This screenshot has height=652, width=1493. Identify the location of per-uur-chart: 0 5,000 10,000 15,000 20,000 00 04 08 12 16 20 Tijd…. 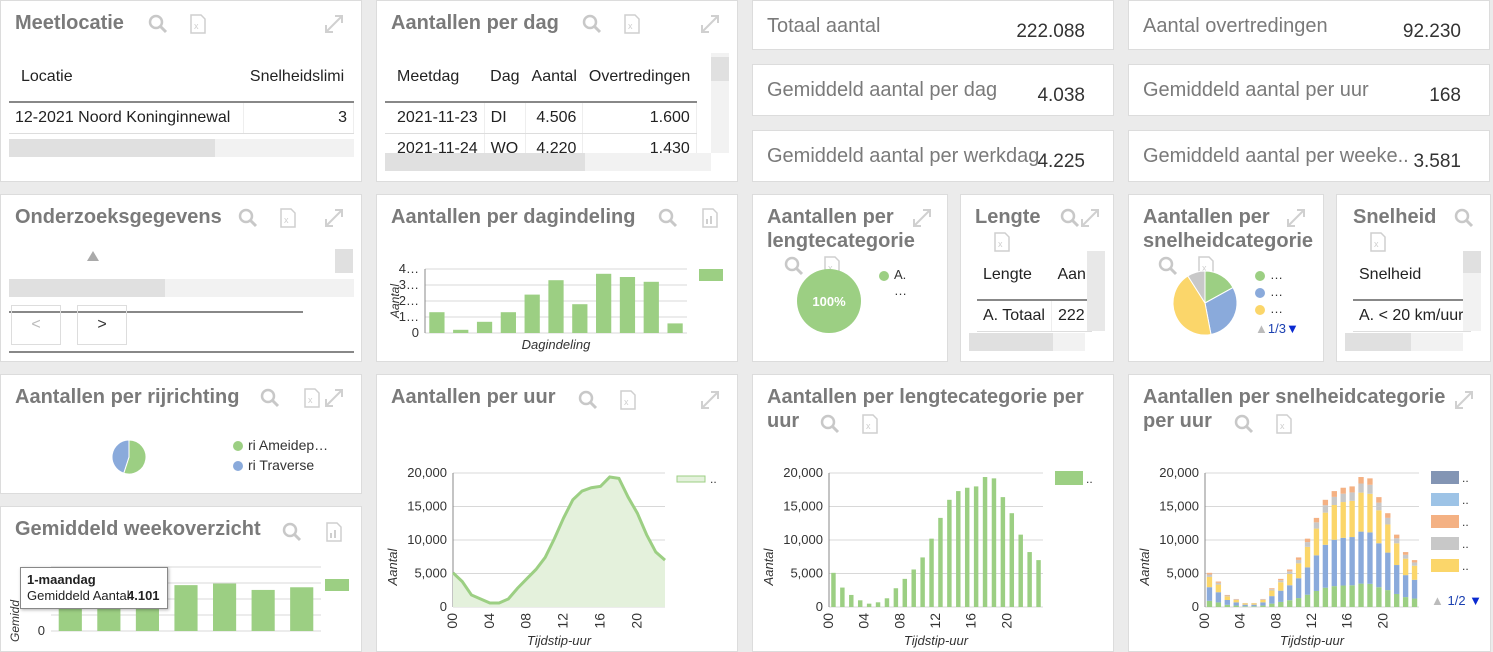
(551, 556).